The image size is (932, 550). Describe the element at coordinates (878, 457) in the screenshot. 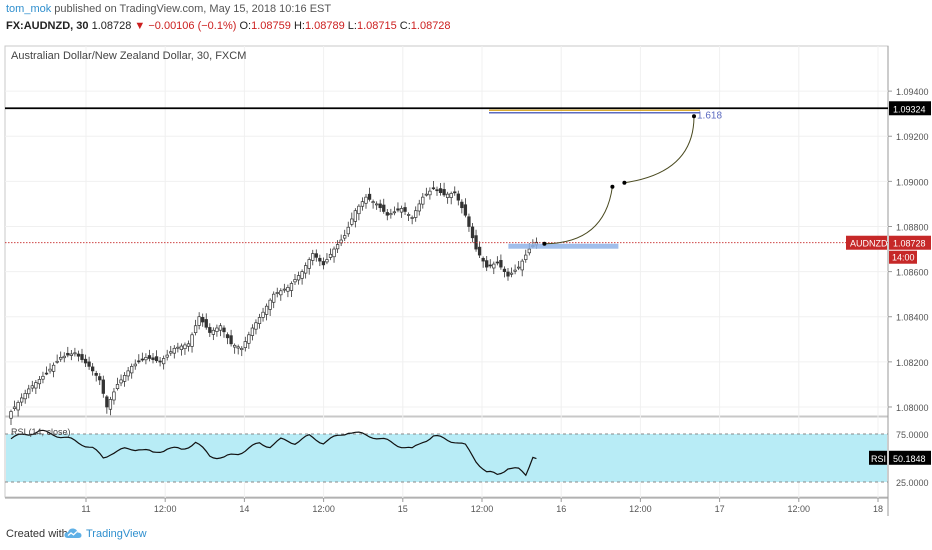

I see `rsi-tag` at that location.